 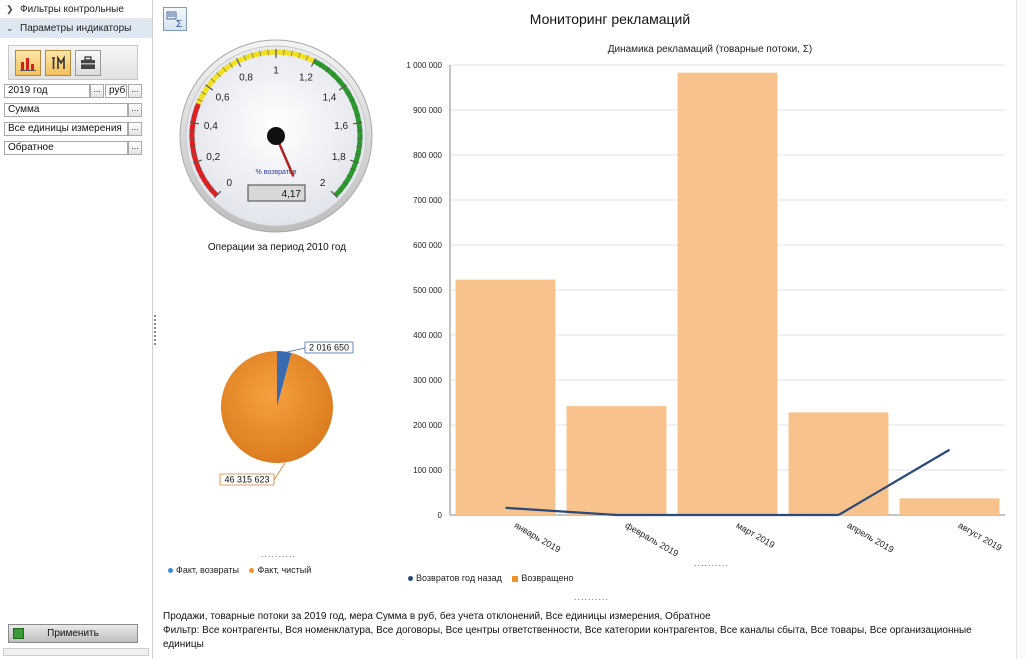 I want to click on y-tick-label: 200 000, so click(x=427, y=425).